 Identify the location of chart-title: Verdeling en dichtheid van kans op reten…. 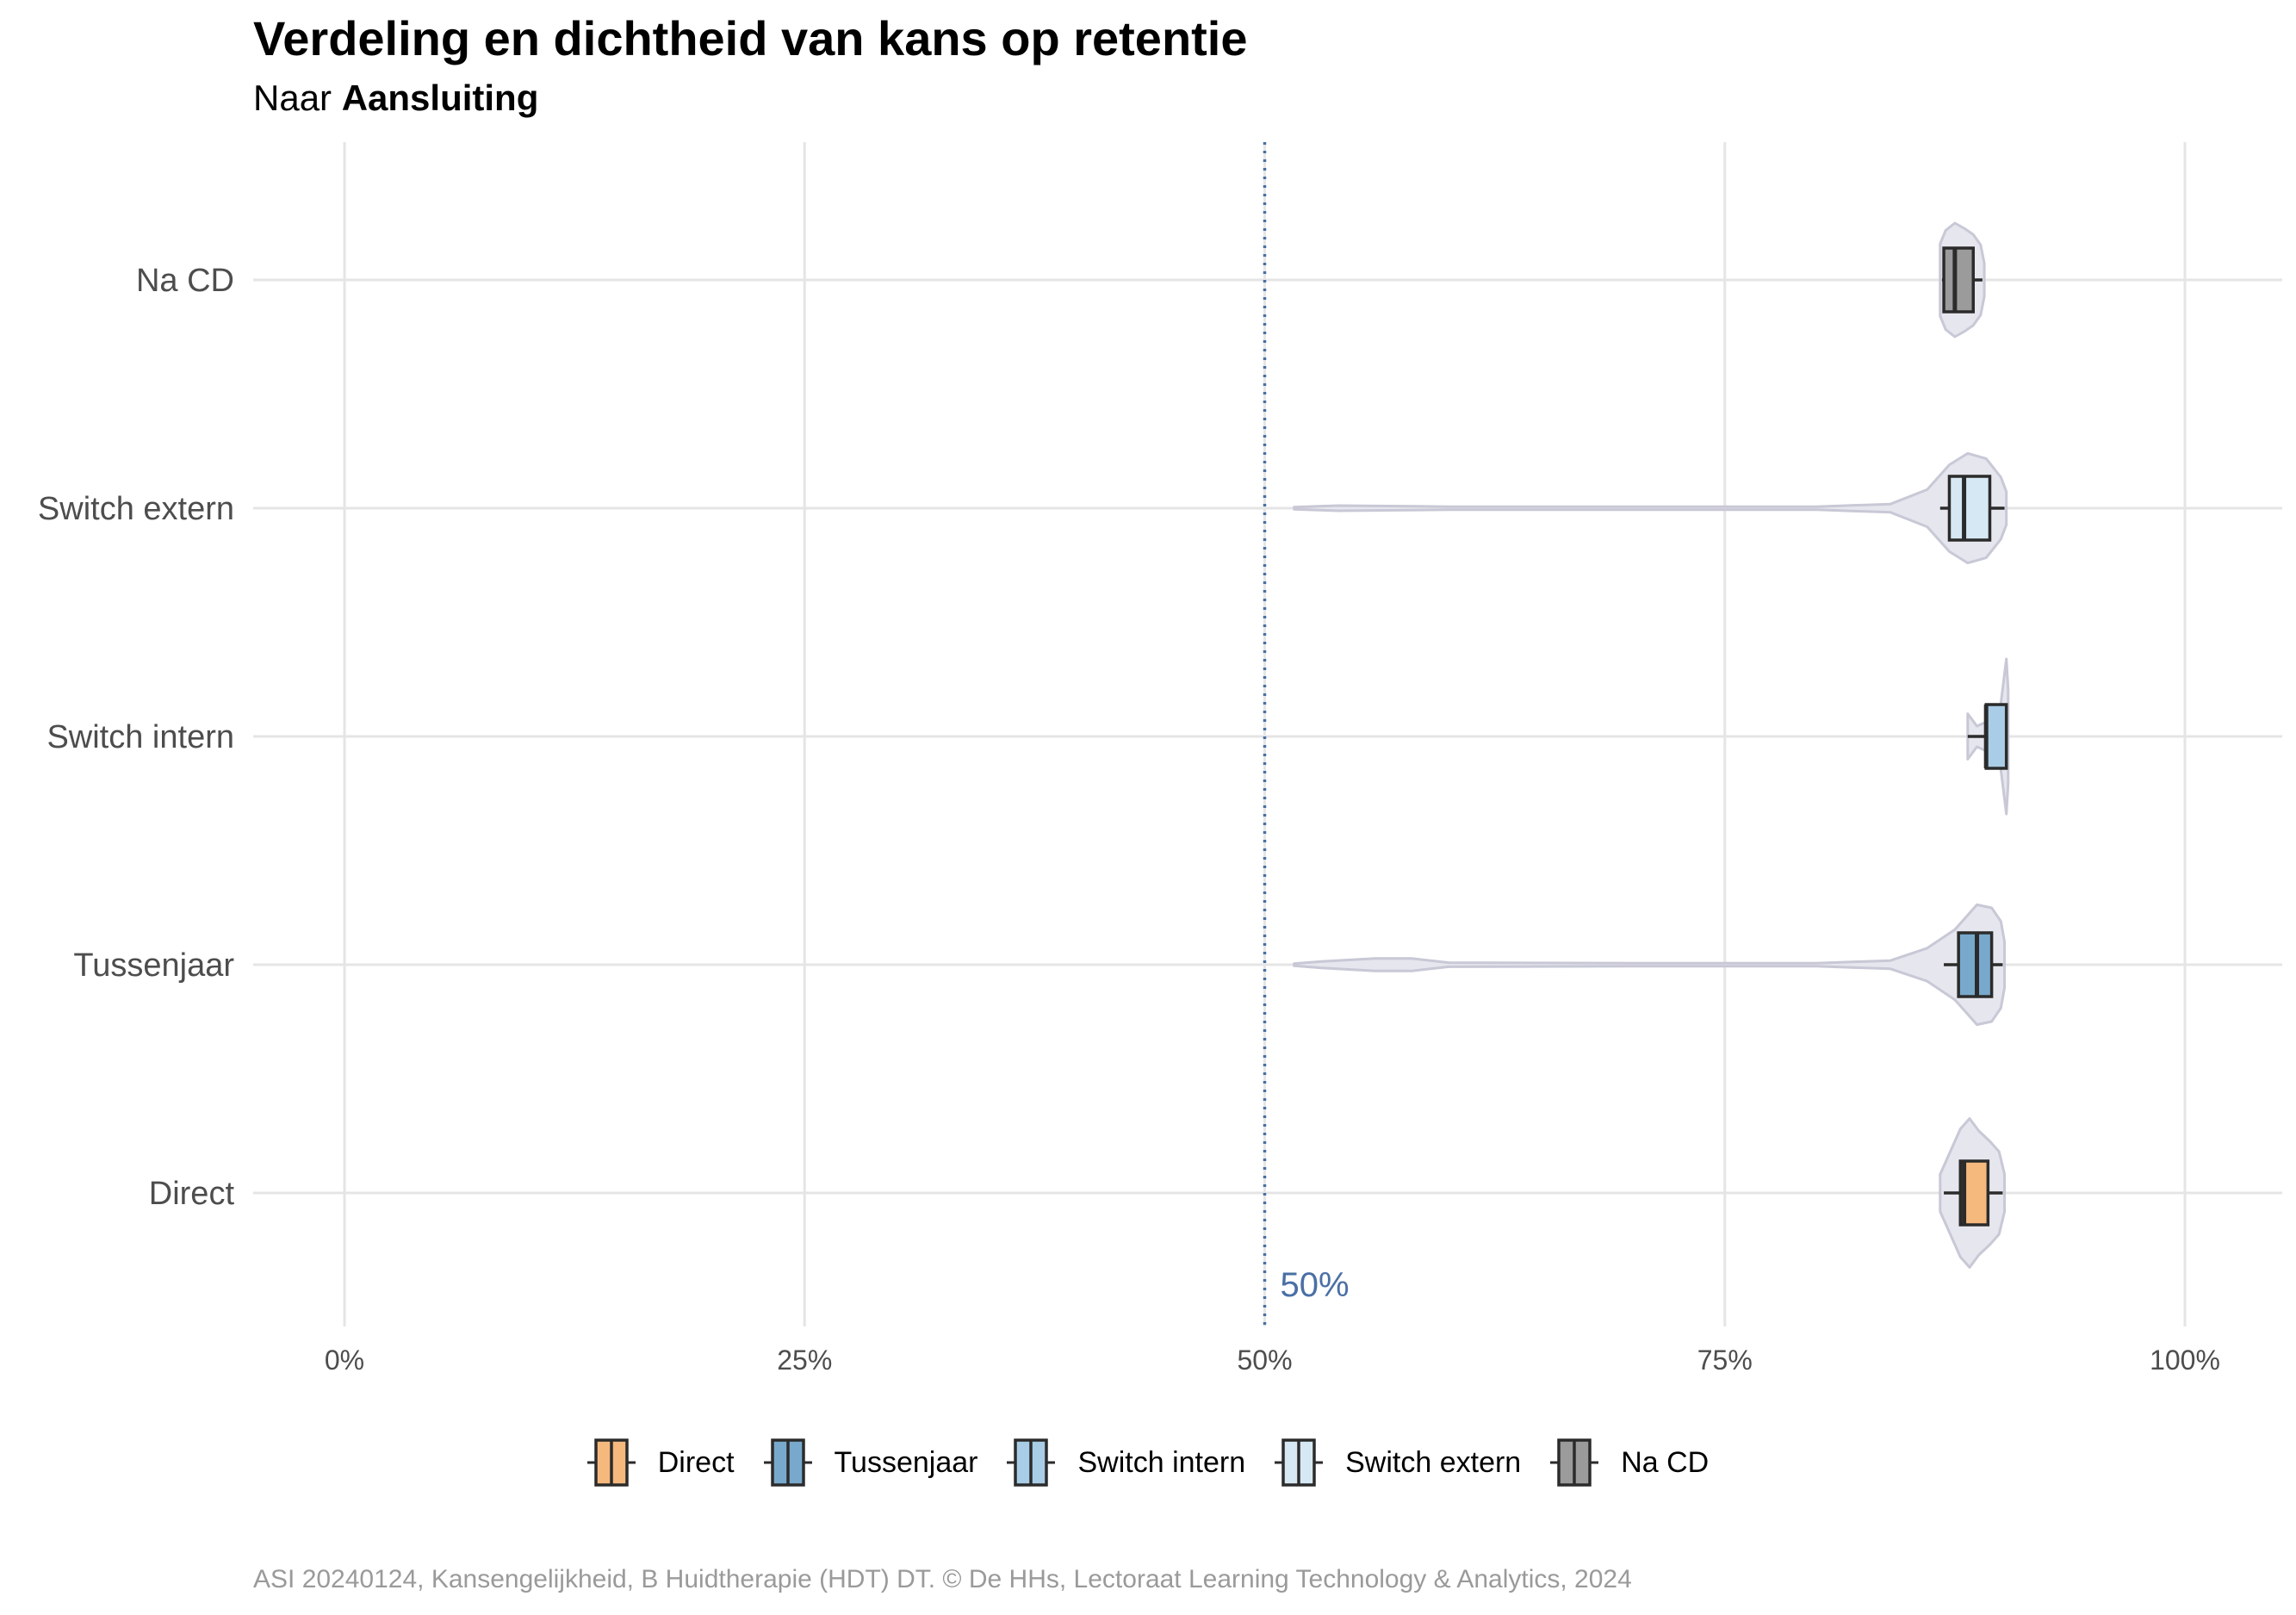
(750, 38).